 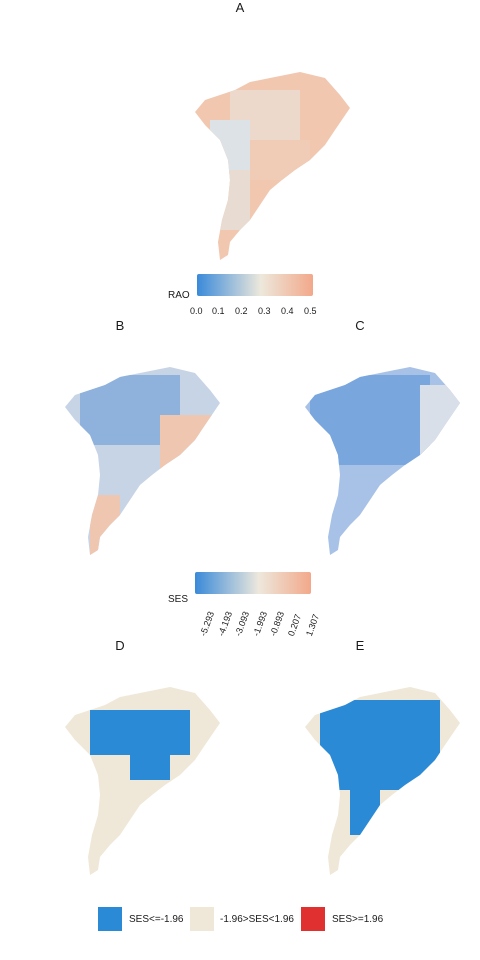 I want to click on legend-swatch-low, so click(x=110, y=919).